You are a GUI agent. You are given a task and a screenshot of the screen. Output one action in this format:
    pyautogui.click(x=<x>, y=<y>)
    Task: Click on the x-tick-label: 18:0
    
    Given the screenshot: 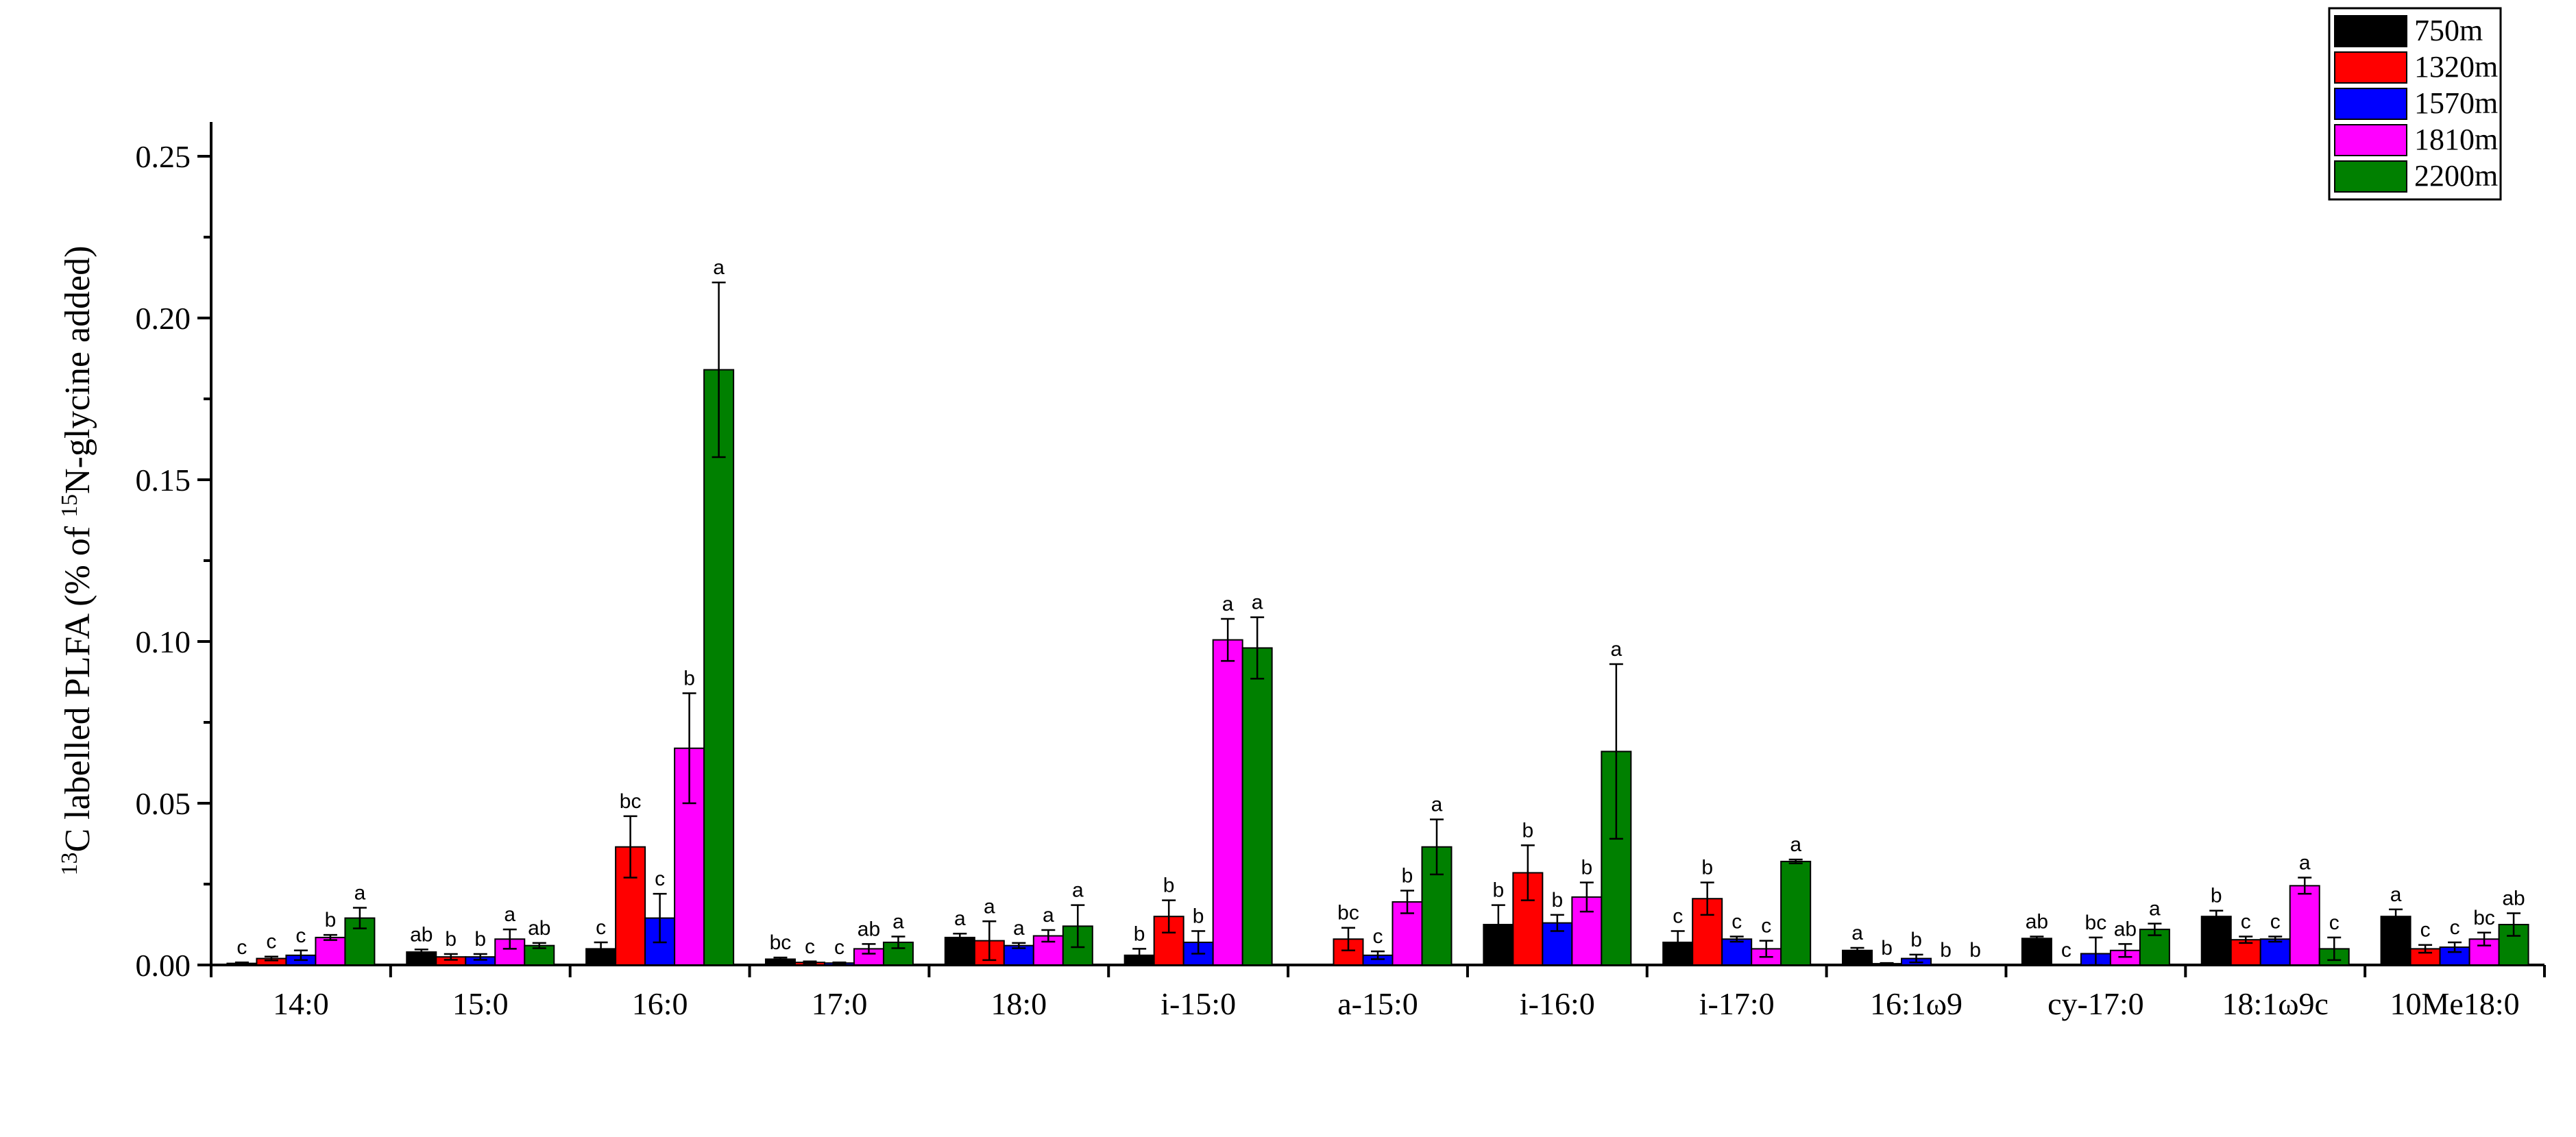 What is the action you would take?
    pyautogui.click(x=1019, y=1004)
    